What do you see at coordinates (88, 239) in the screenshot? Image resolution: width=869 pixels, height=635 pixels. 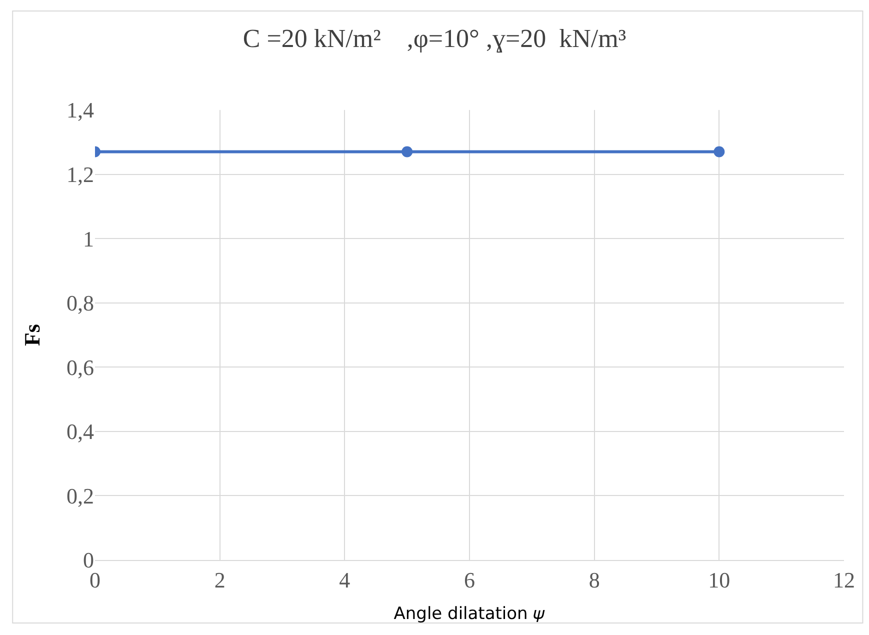 I see `y-tick-label: 1` at bounding box center [88, 239].